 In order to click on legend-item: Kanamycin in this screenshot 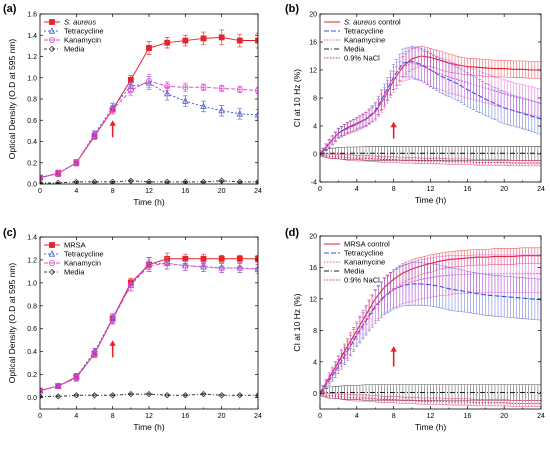, I will do `click(72, 40)`.